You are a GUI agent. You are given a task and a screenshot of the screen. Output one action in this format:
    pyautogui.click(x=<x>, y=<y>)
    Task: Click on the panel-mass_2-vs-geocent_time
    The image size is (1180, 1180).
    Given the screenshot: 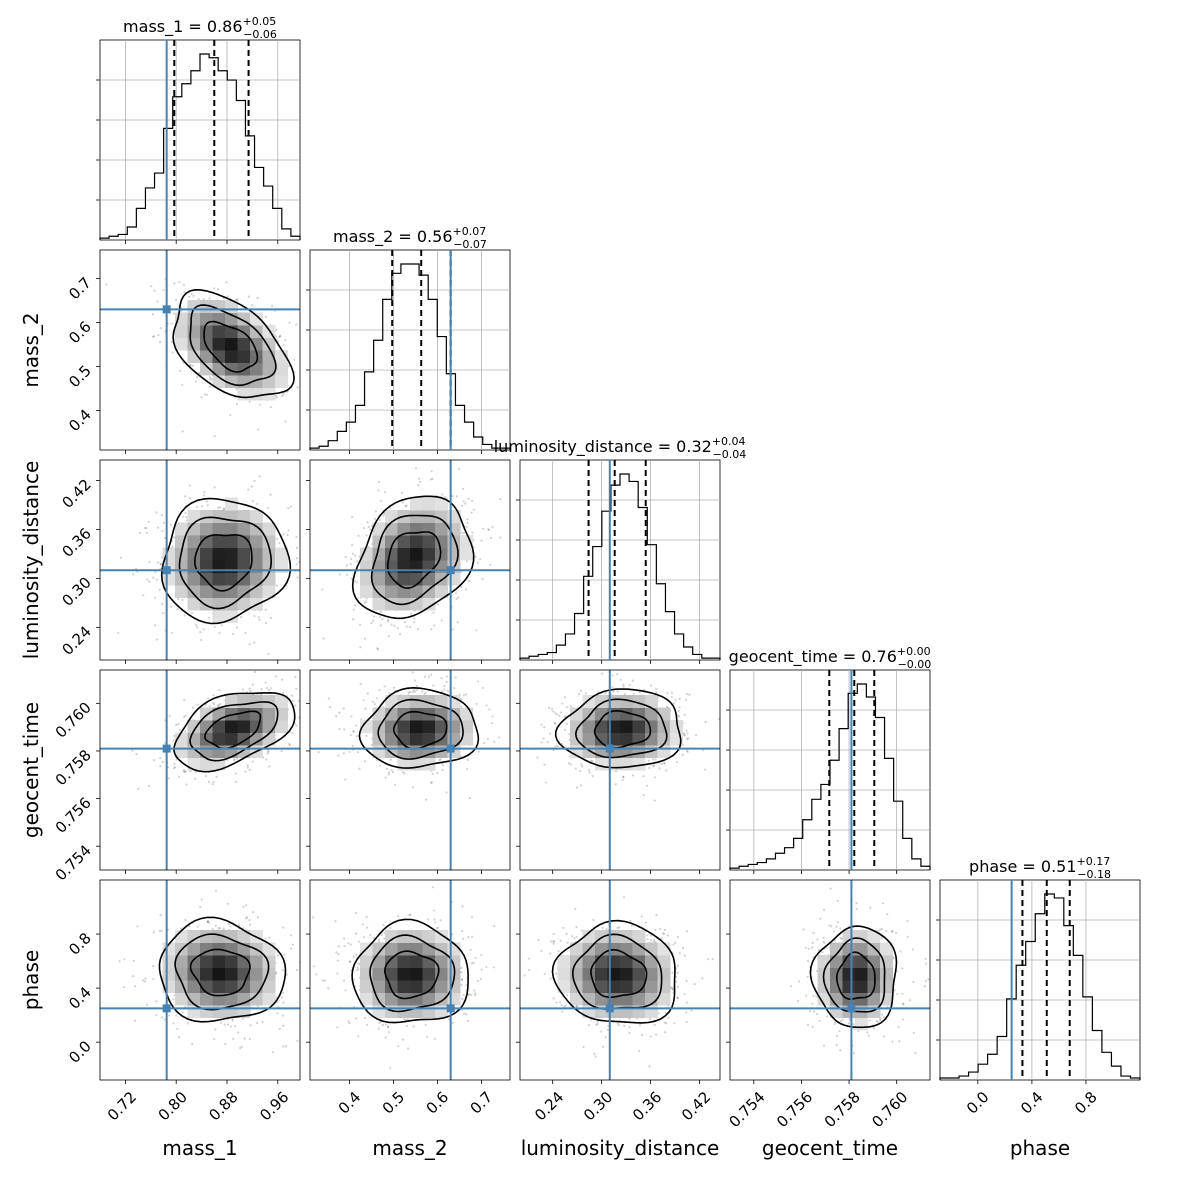 What is the action you would take?
    pyautogui.click(x=408, y=770)
    